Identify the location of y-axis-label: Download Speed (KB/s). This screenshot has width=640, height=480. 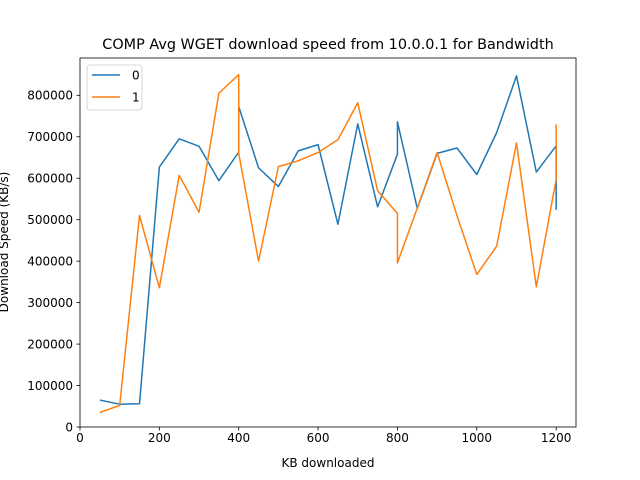
(5, 242).